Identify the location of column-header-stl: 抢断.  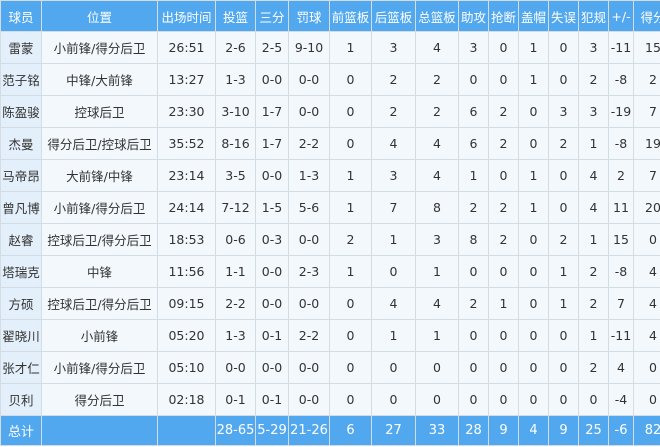
(503, 16).